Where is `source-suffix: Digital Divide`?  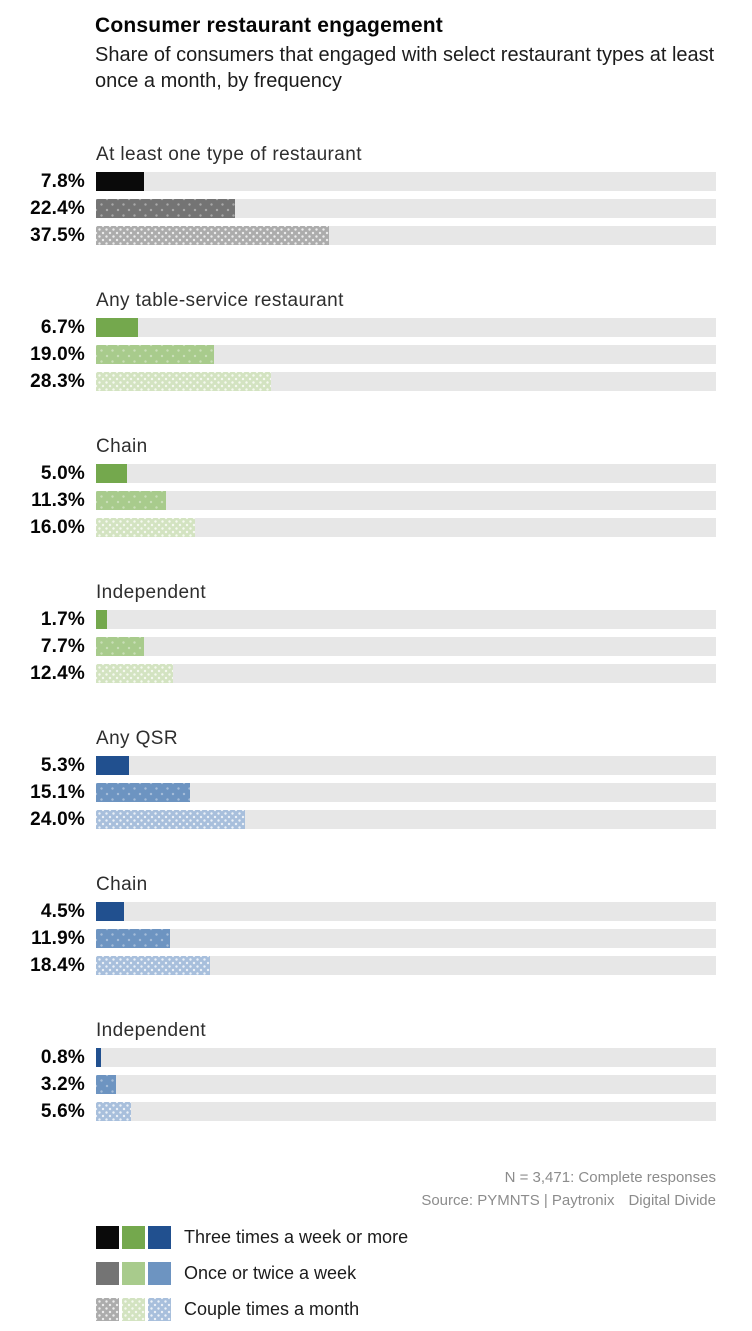
source-suffix: Digital Divide is located at coordinates (672, 1200).